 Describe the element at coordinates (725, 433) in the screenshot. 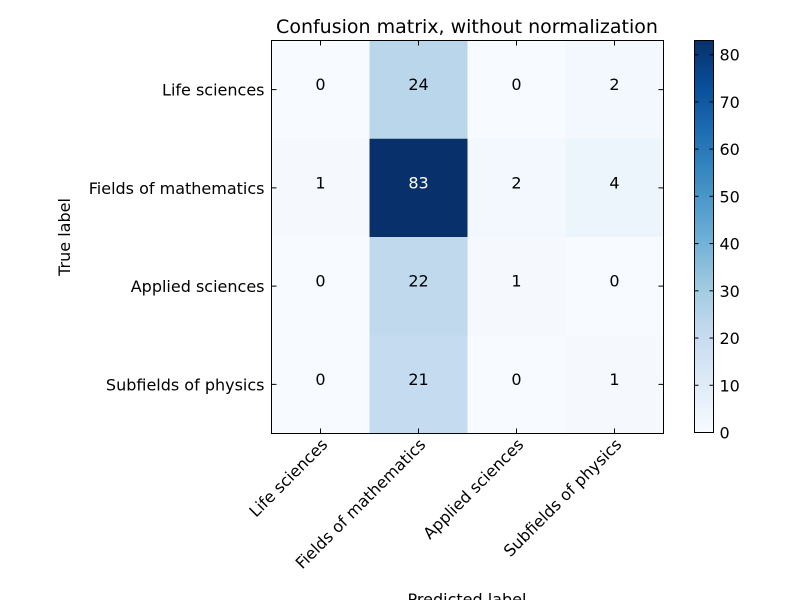

I see `colorbar-tick-label: 0` at that location.